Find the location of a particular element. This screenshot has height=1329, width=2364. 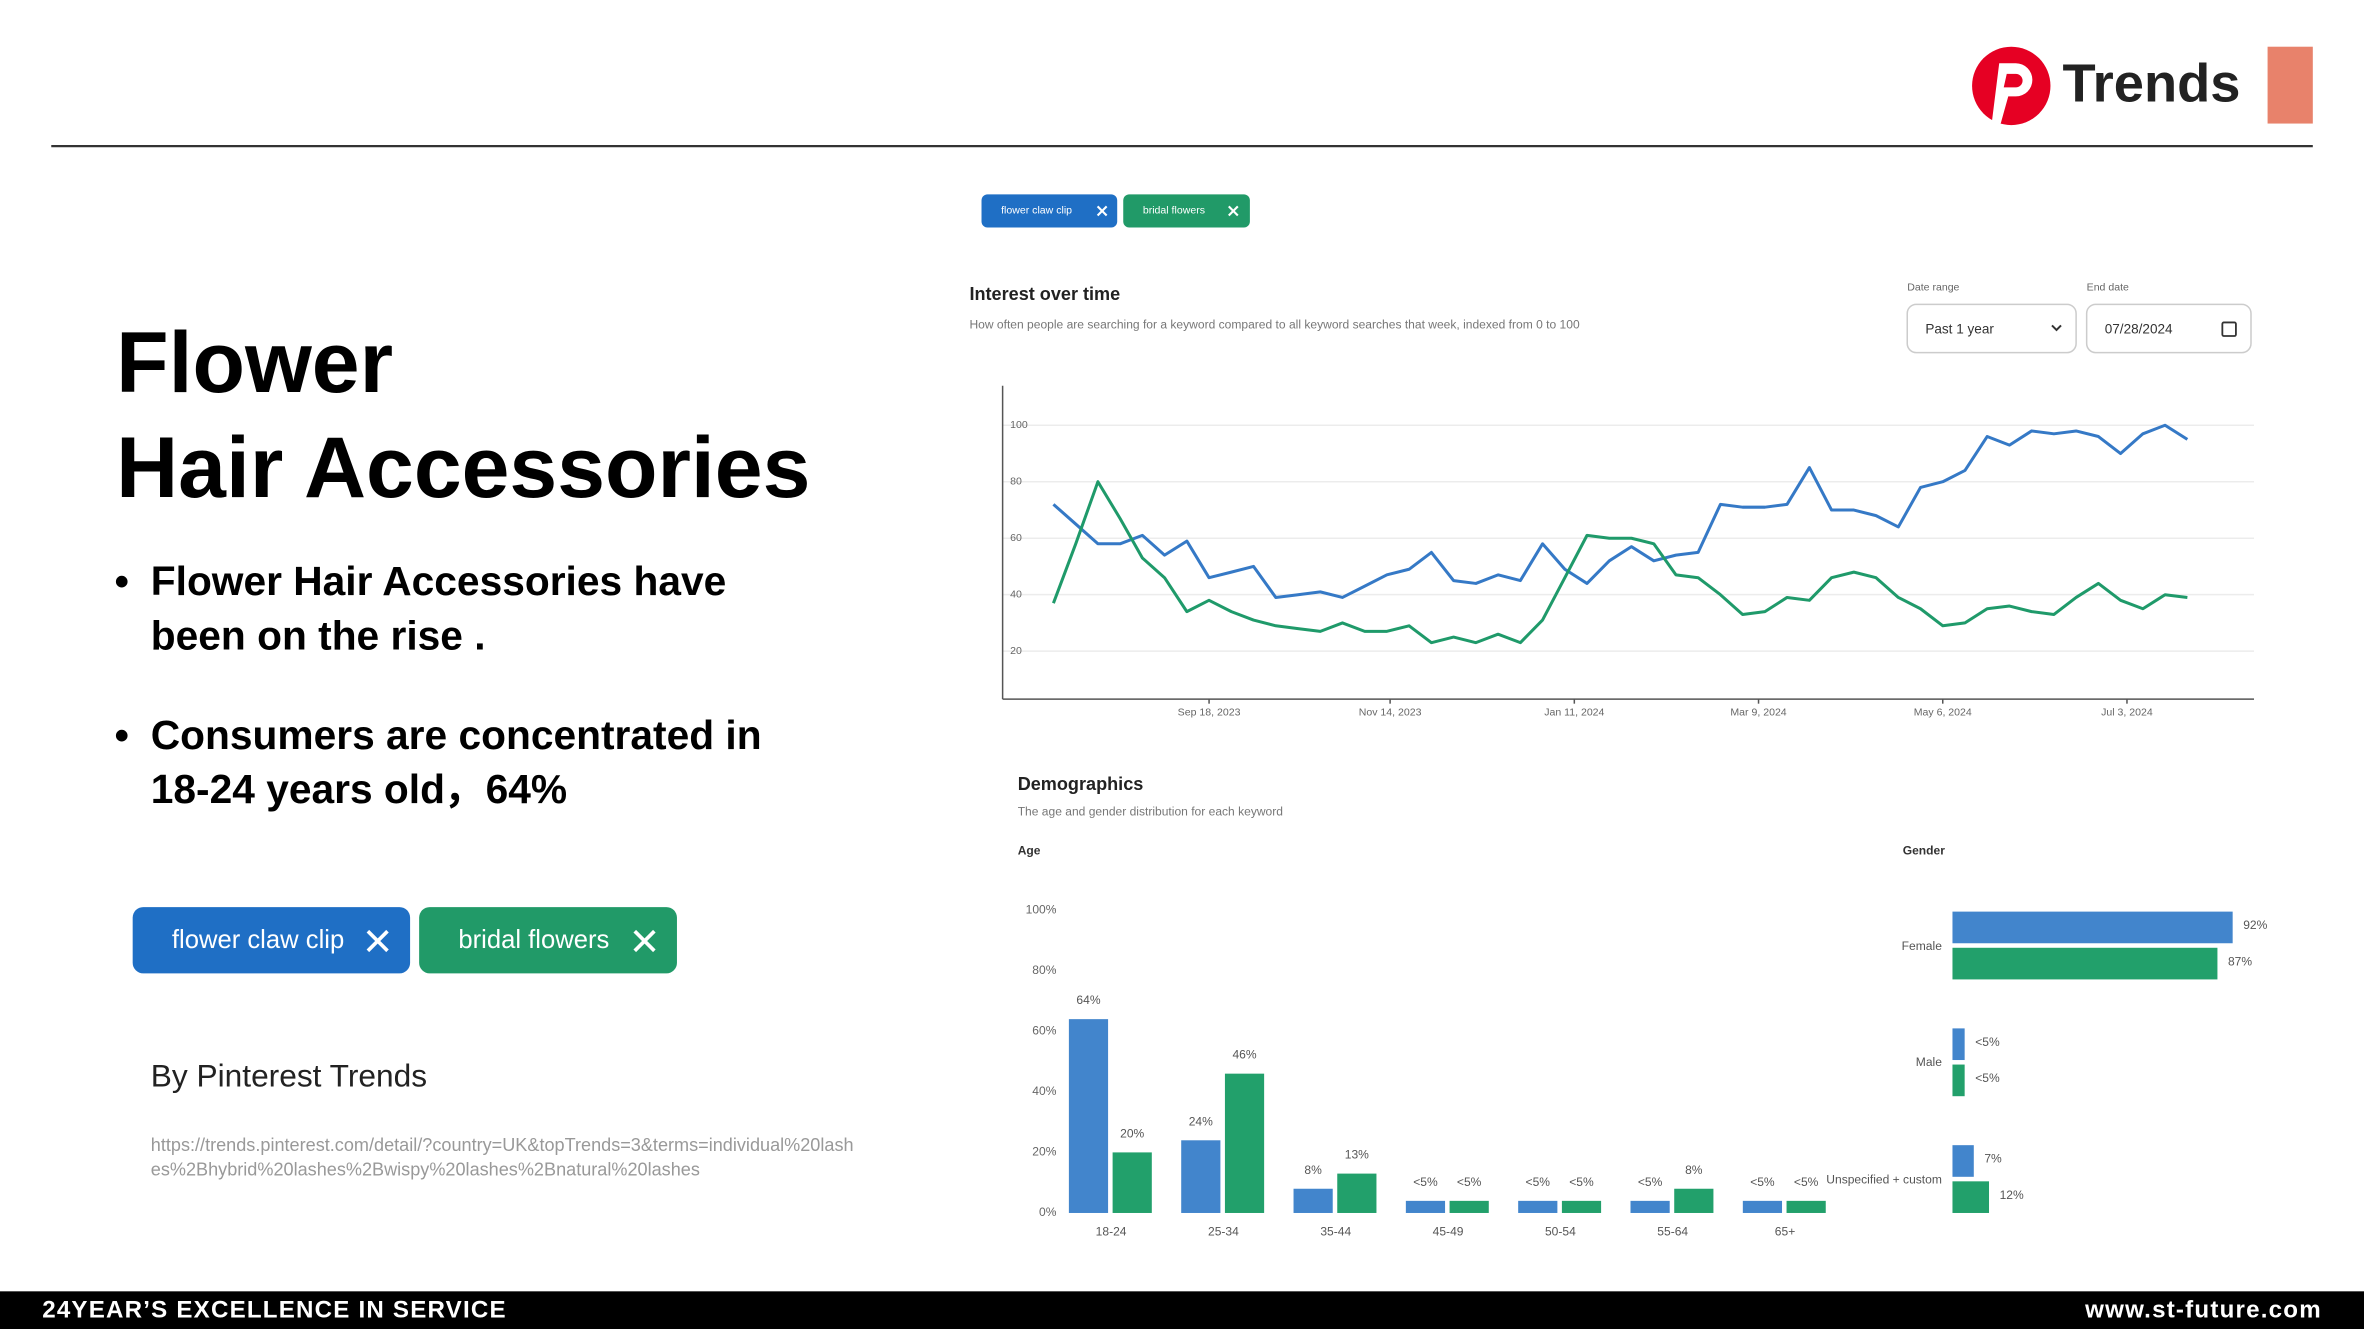

x-tick-label: 55-64 is located at coordinates (1672, 1232).